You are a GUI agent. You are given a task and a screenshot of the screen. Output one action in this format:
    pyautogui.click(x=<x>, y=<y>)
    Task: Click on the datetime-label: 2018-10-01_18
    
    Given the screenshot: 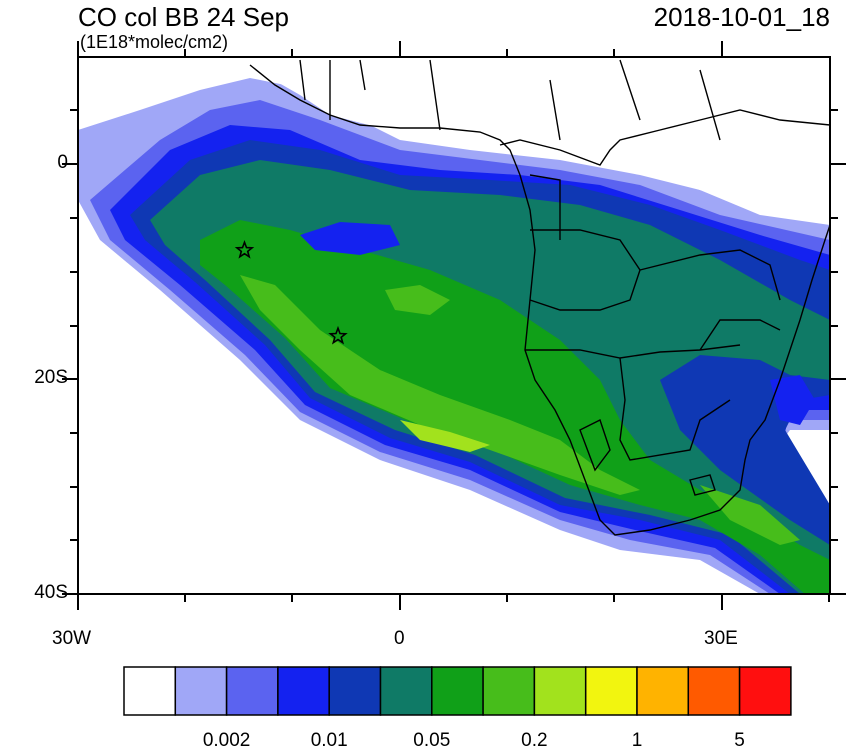 What is the action you would take?
    pyautogui.click(x=741, y=17)
    